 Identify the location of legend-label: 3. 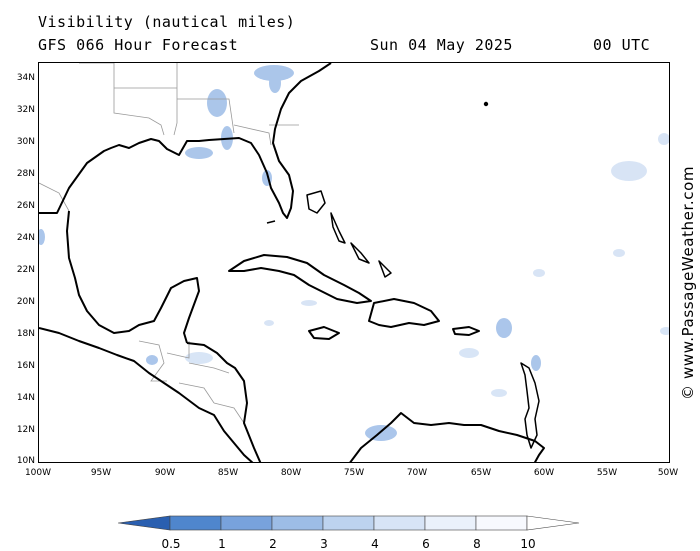
(324, 544).